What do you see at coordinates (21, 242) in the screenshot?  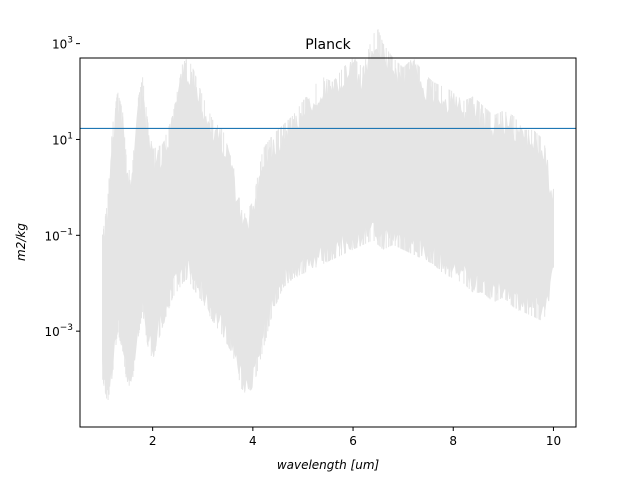 I see `y-axis-title: m2/kg` at bounding box center [21, 242].